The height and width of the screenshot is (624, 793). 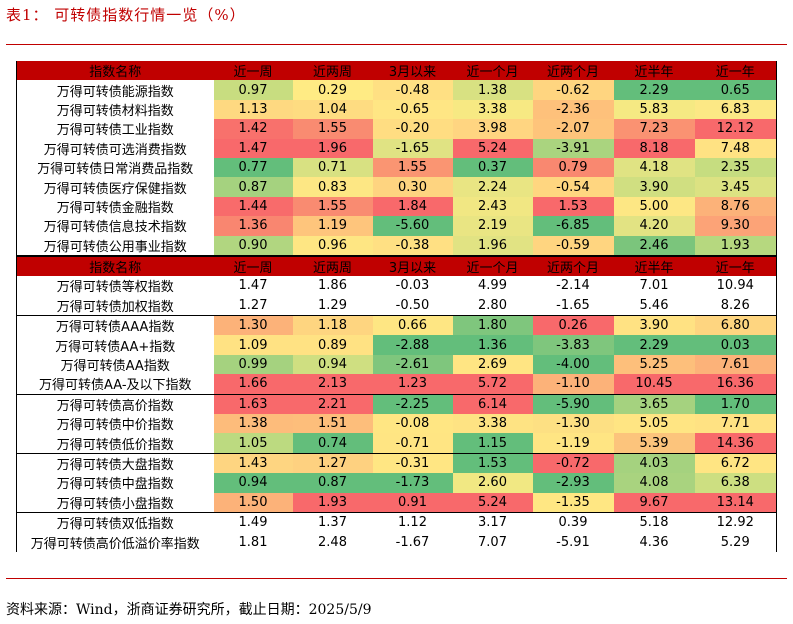 I want to click on value-cell: 0.83, so click(x=332, y=187).